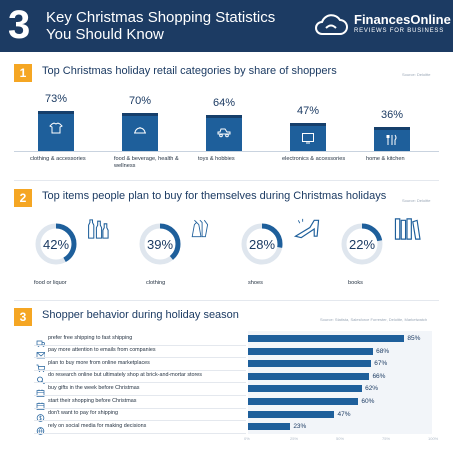 The height and width of the screenshot is (453, 453). Describe the element at coordinates (105, 34) in the screenshot. I see `page-title-line-2: You Should Know` at that location.